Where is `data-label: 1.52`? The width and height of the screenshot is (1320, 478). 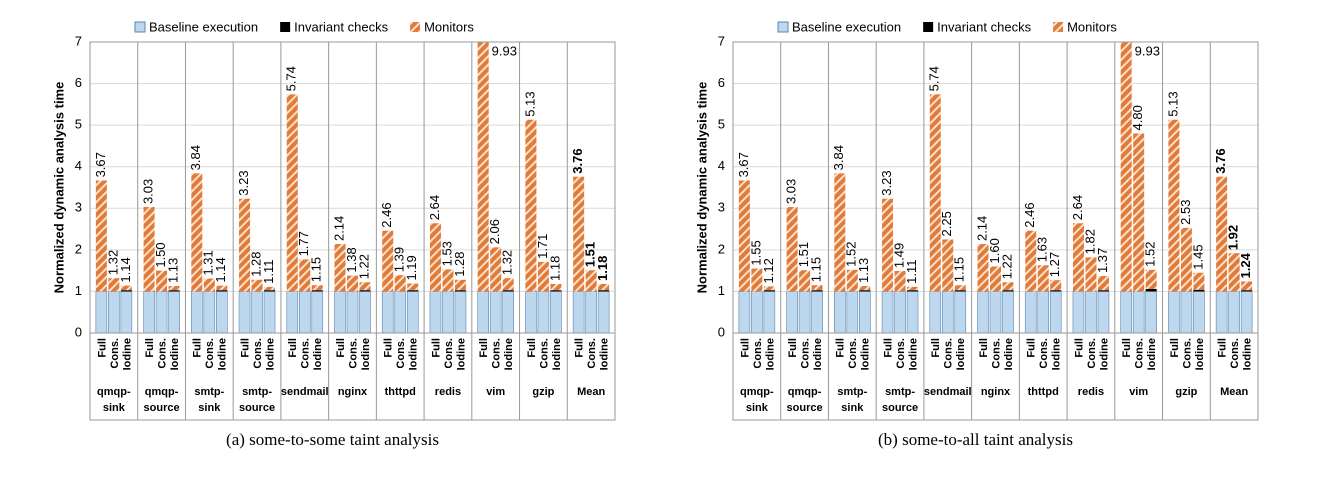
data-label: 1.52 is located at coordinates (1150, 253).